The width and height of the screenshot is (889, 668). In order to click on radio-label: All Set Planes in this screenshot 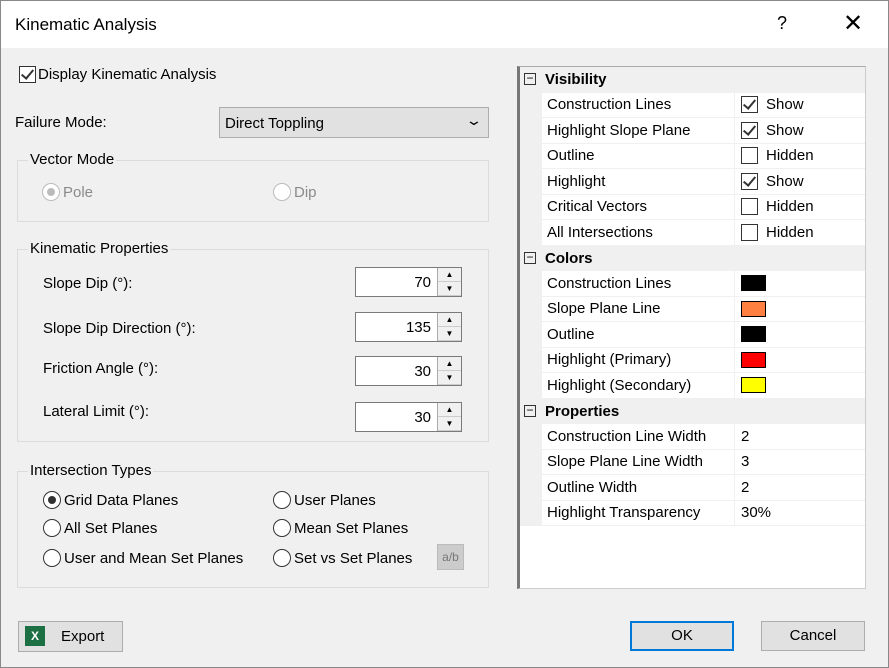, I will do `click(111, 528)`.